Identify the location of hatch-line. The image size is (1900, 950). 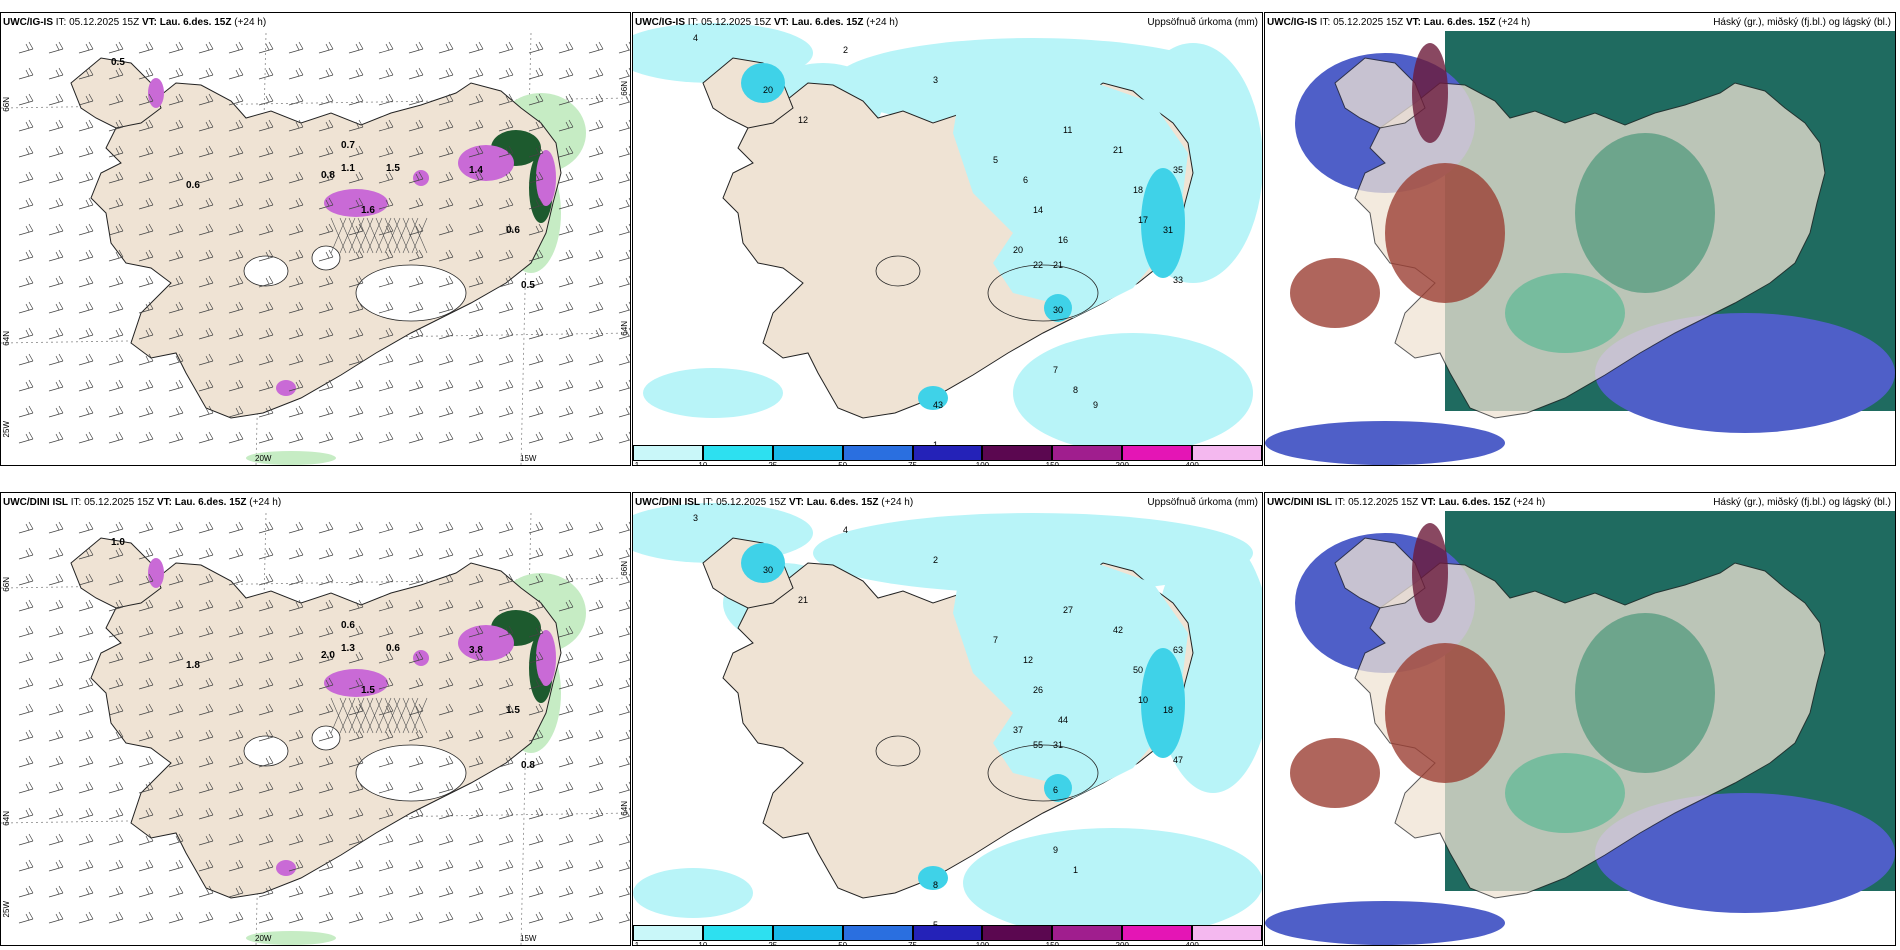
(410, 235).